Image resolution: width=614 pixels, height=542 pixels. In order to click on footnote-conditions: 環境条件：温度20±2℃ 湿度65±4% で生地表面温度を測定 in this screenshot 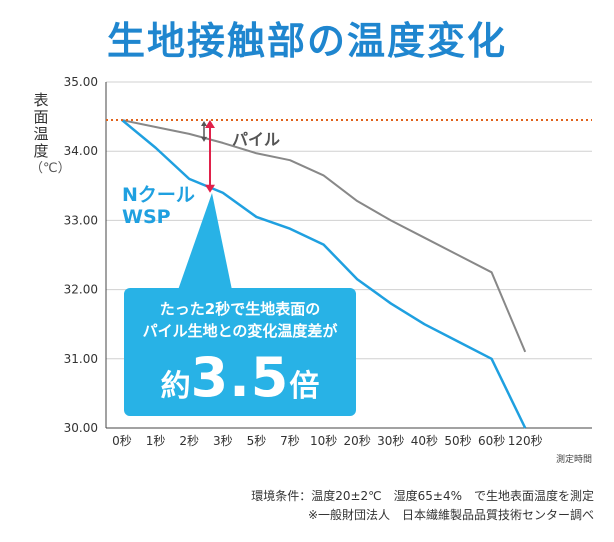, I will do `click(422, 496)`.